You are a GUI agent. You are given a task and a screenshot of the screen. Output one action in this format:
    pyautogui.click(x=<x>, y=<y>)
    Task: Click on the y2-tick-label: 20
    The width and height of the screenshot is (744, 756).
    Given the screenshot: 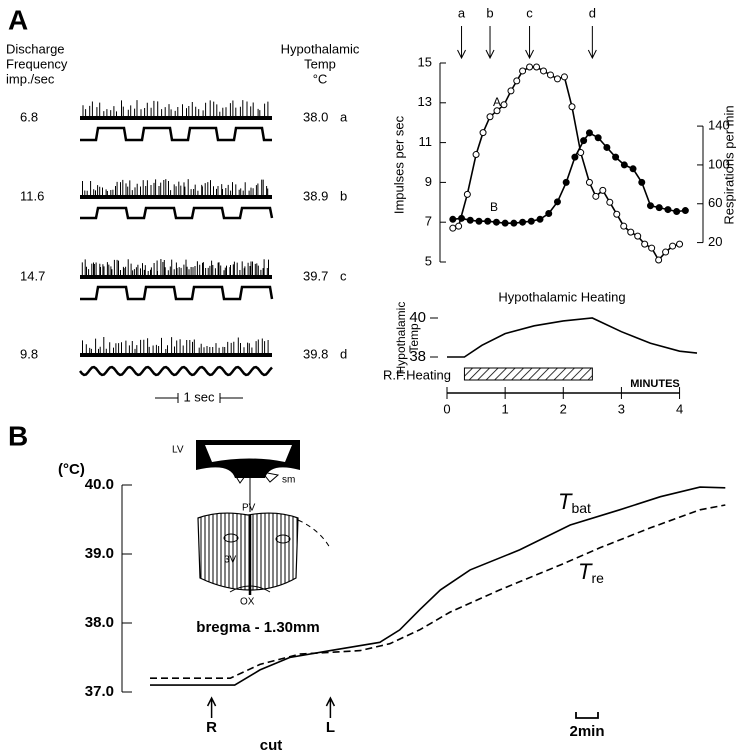 What is the action you would take?
    pyautogui.click(x=715, y=241)
    